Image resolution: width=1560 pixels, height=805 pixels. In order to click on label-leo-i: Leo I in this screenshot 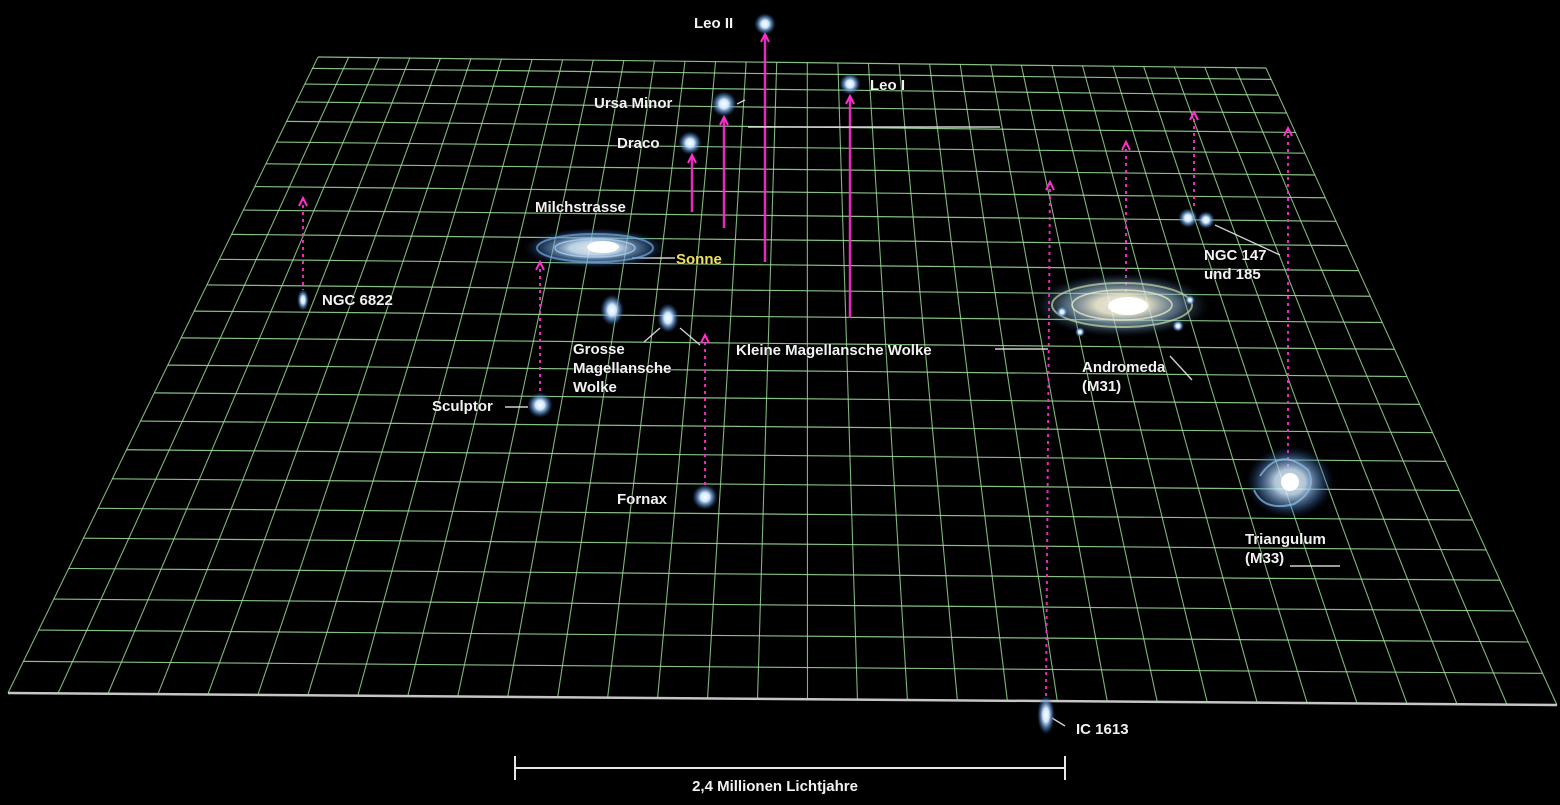, I will do `click(888, 85)`.